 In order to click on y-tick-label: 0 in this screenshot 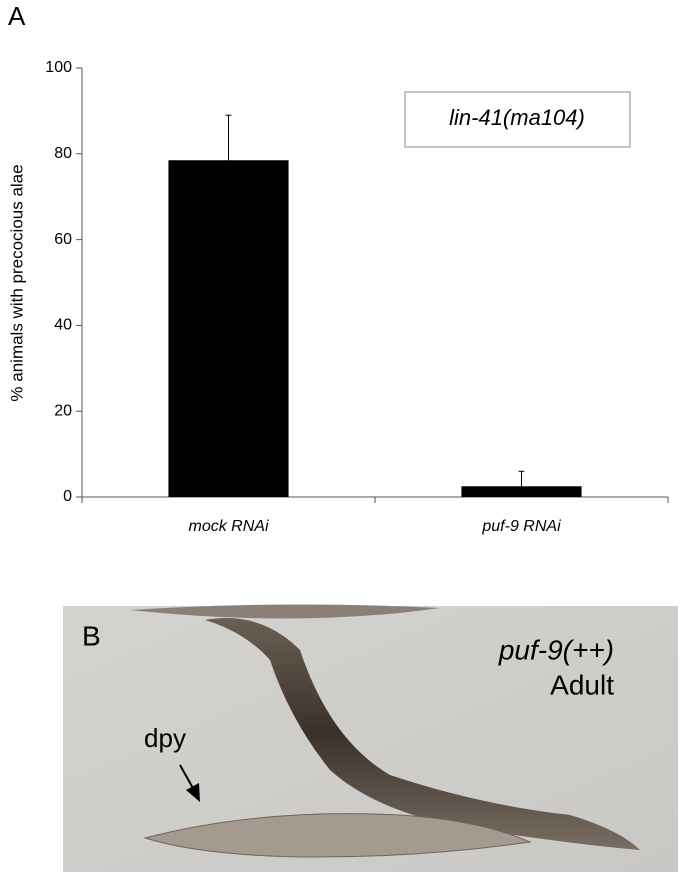, I will do `click(67, 496)`.